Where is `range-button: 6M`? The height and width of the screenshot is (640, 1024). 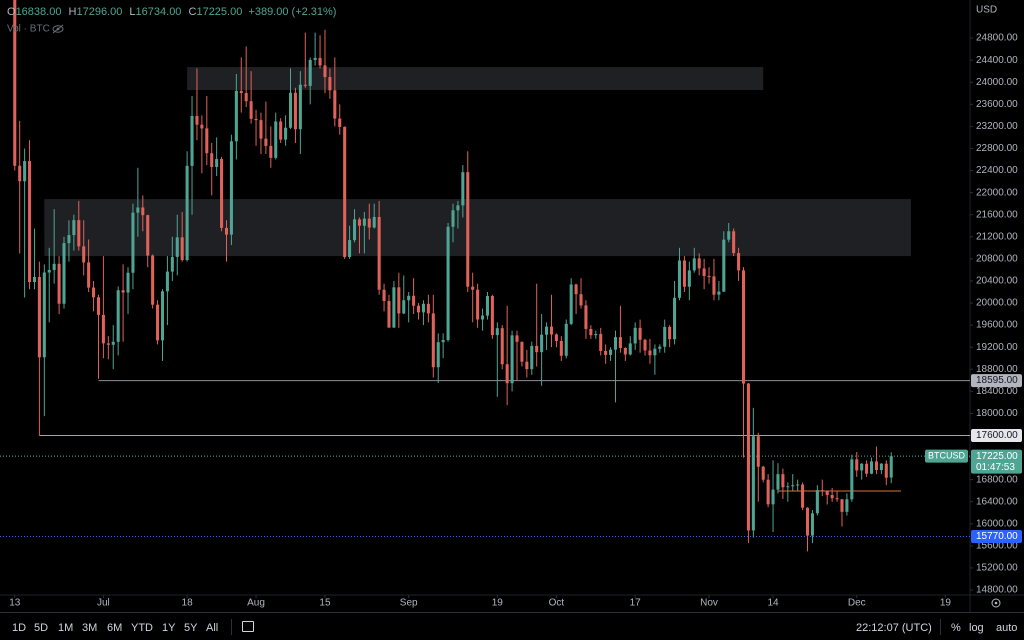
range-button: 6M is located at coordinates (115, 628).